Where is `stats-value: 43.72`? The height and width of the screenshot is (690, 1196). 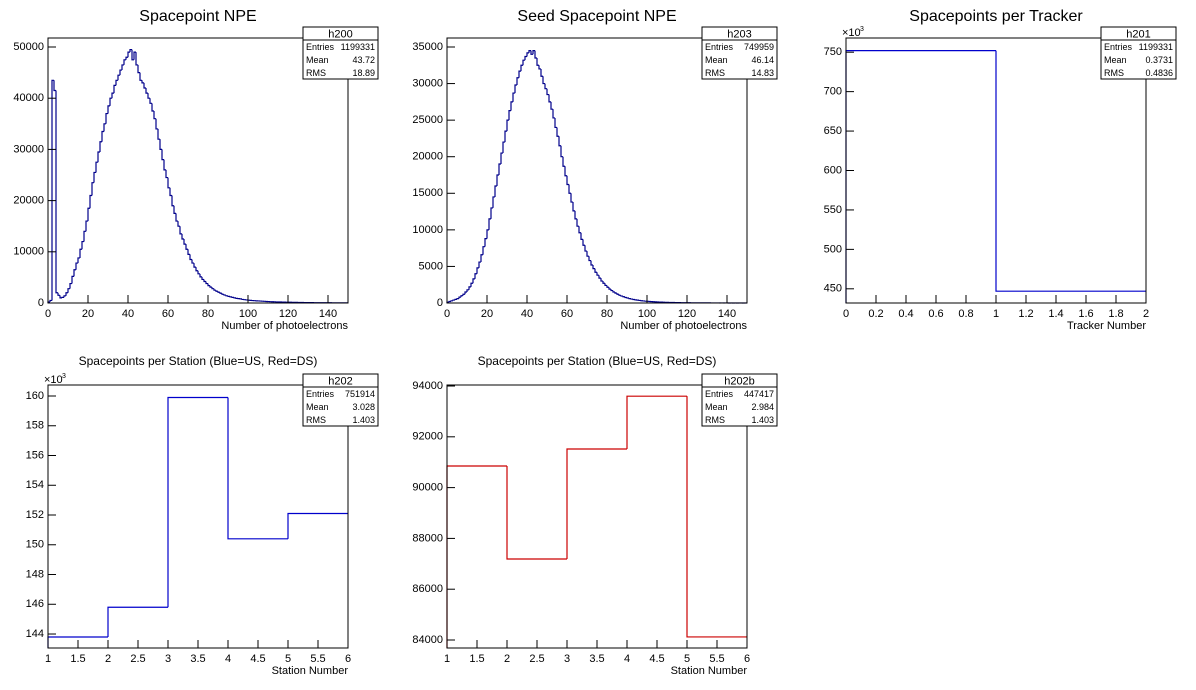 stats-value: 43.72 is located at coordinates (363, 60).